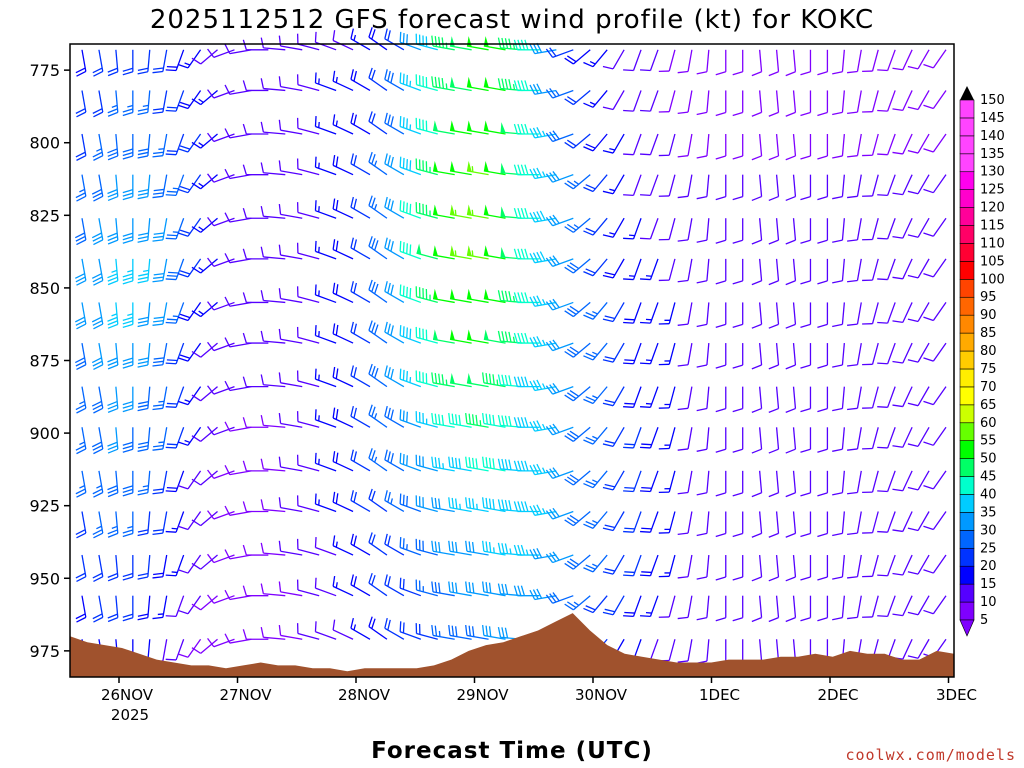  What do you see at coordinates (988, 333) in the screenshot?
I see `colorbar-tick-label: 85` at bounding box center [988, 333].